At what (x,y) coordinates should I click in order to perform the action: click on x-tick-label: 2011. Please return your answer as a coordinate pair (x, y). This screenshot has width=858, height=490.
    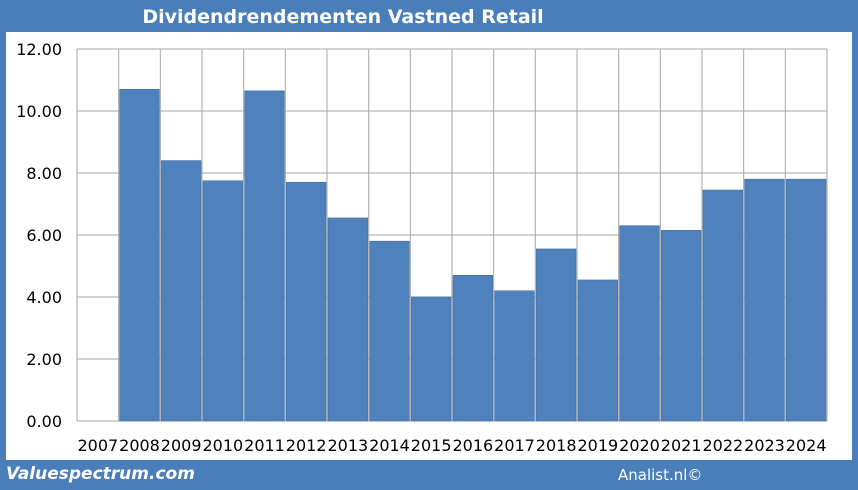
    Looking at the image, I should click on (264, 445).